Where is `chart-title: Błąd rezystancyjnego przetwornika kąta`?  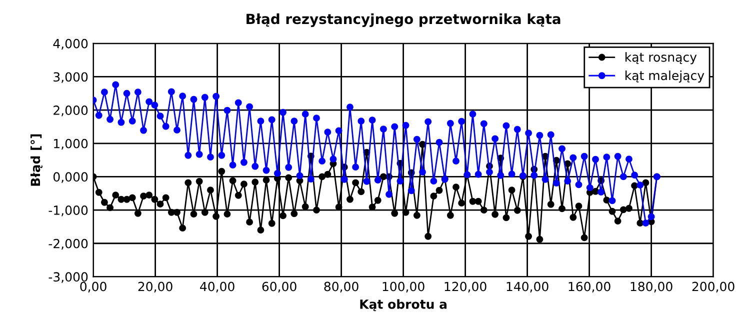
chart-title: Błąd rezystancyjnego przetwornika kąta is located at coordinates (403, 20).